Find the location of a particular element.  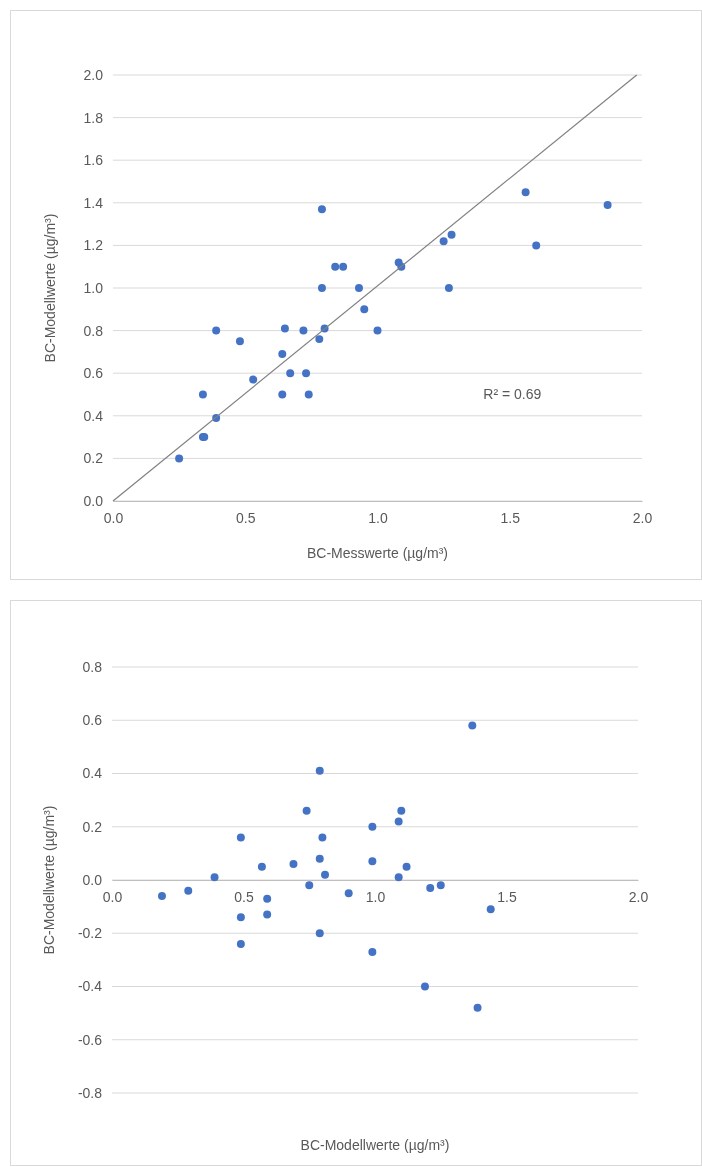

y-tick-label: 1.6 is located at coordinates (93, 160).